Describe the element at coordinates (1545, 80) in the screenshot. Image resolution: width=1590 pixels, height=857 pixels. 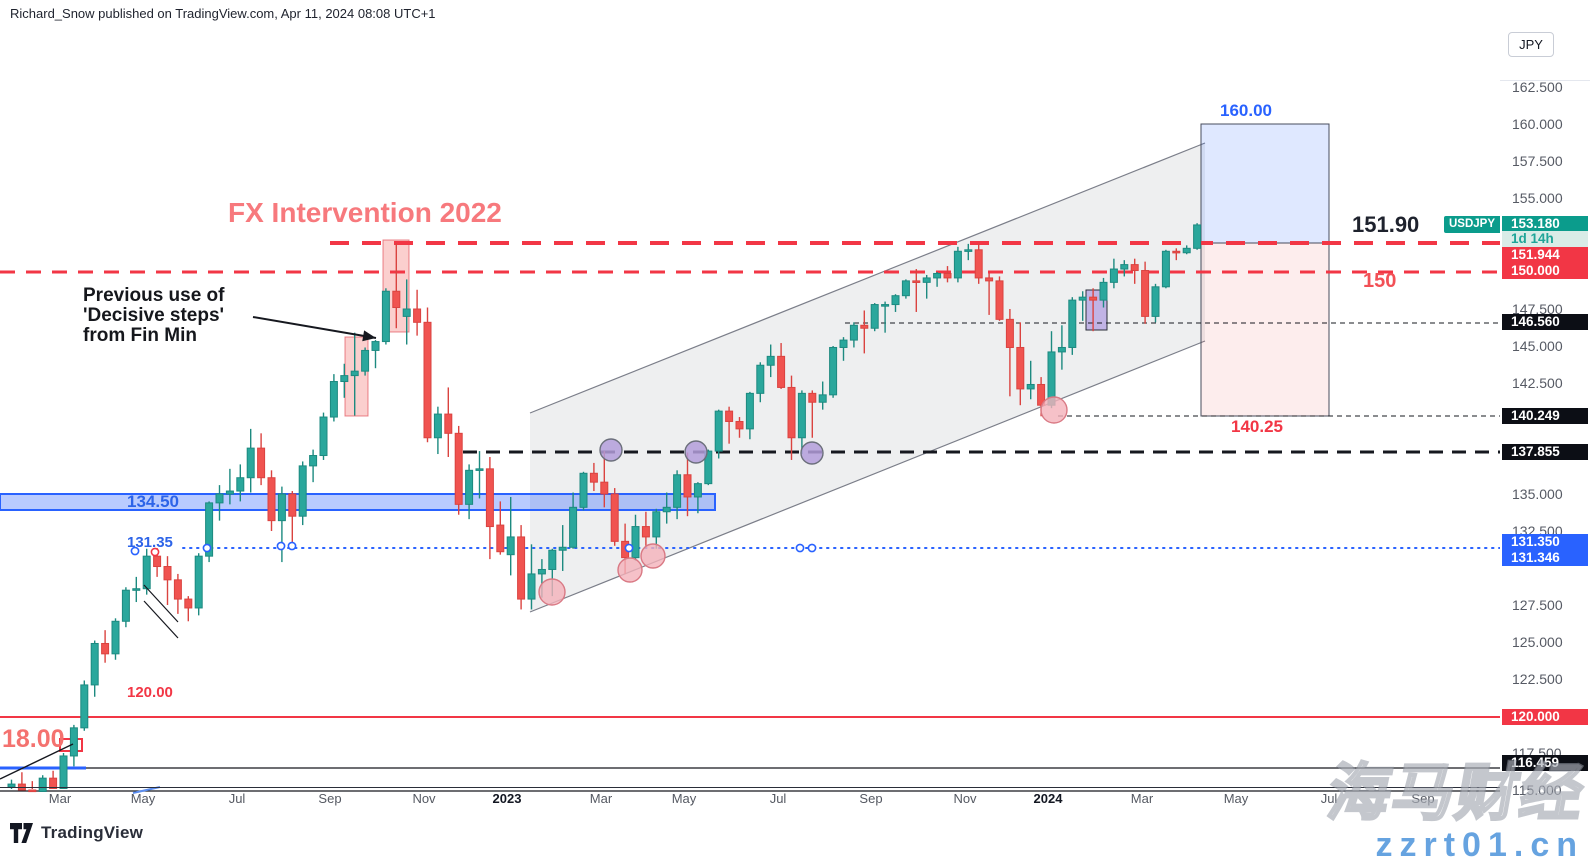
I see `axis-separator` at that location.